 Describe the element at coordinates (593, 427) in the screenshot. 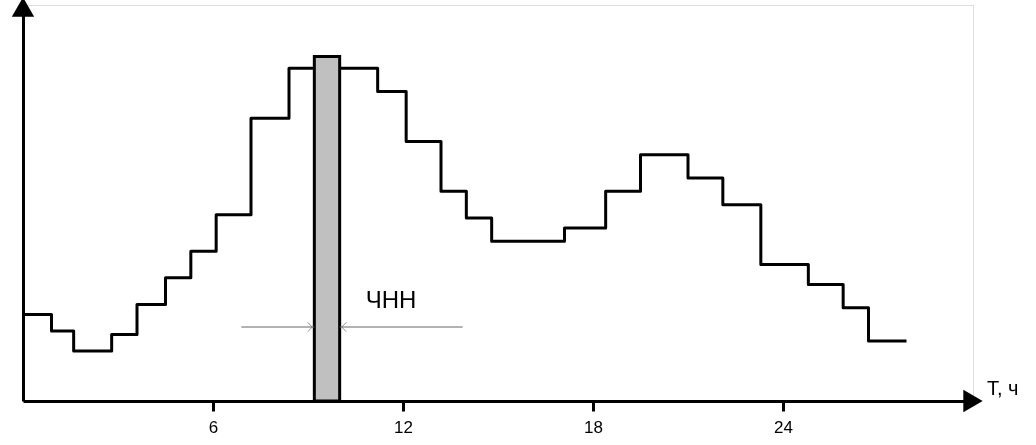

I see `x-tick-label: 18` at that location.